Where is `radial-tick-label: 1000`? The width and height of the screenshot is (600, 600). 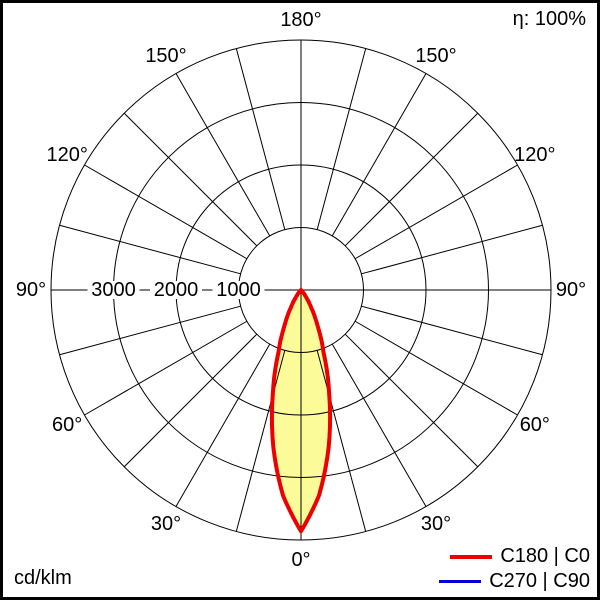
radial-tick-label: 1000 is located at coordinates (238, 290).